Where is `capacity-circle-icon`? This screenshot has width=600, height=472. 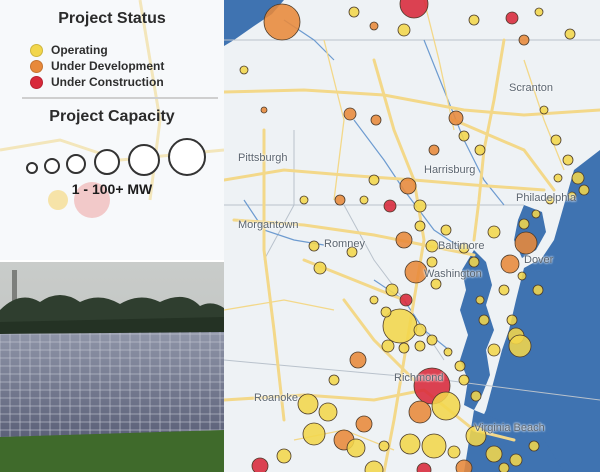
capacity-circle-icon is located at coordinates (144, 160).